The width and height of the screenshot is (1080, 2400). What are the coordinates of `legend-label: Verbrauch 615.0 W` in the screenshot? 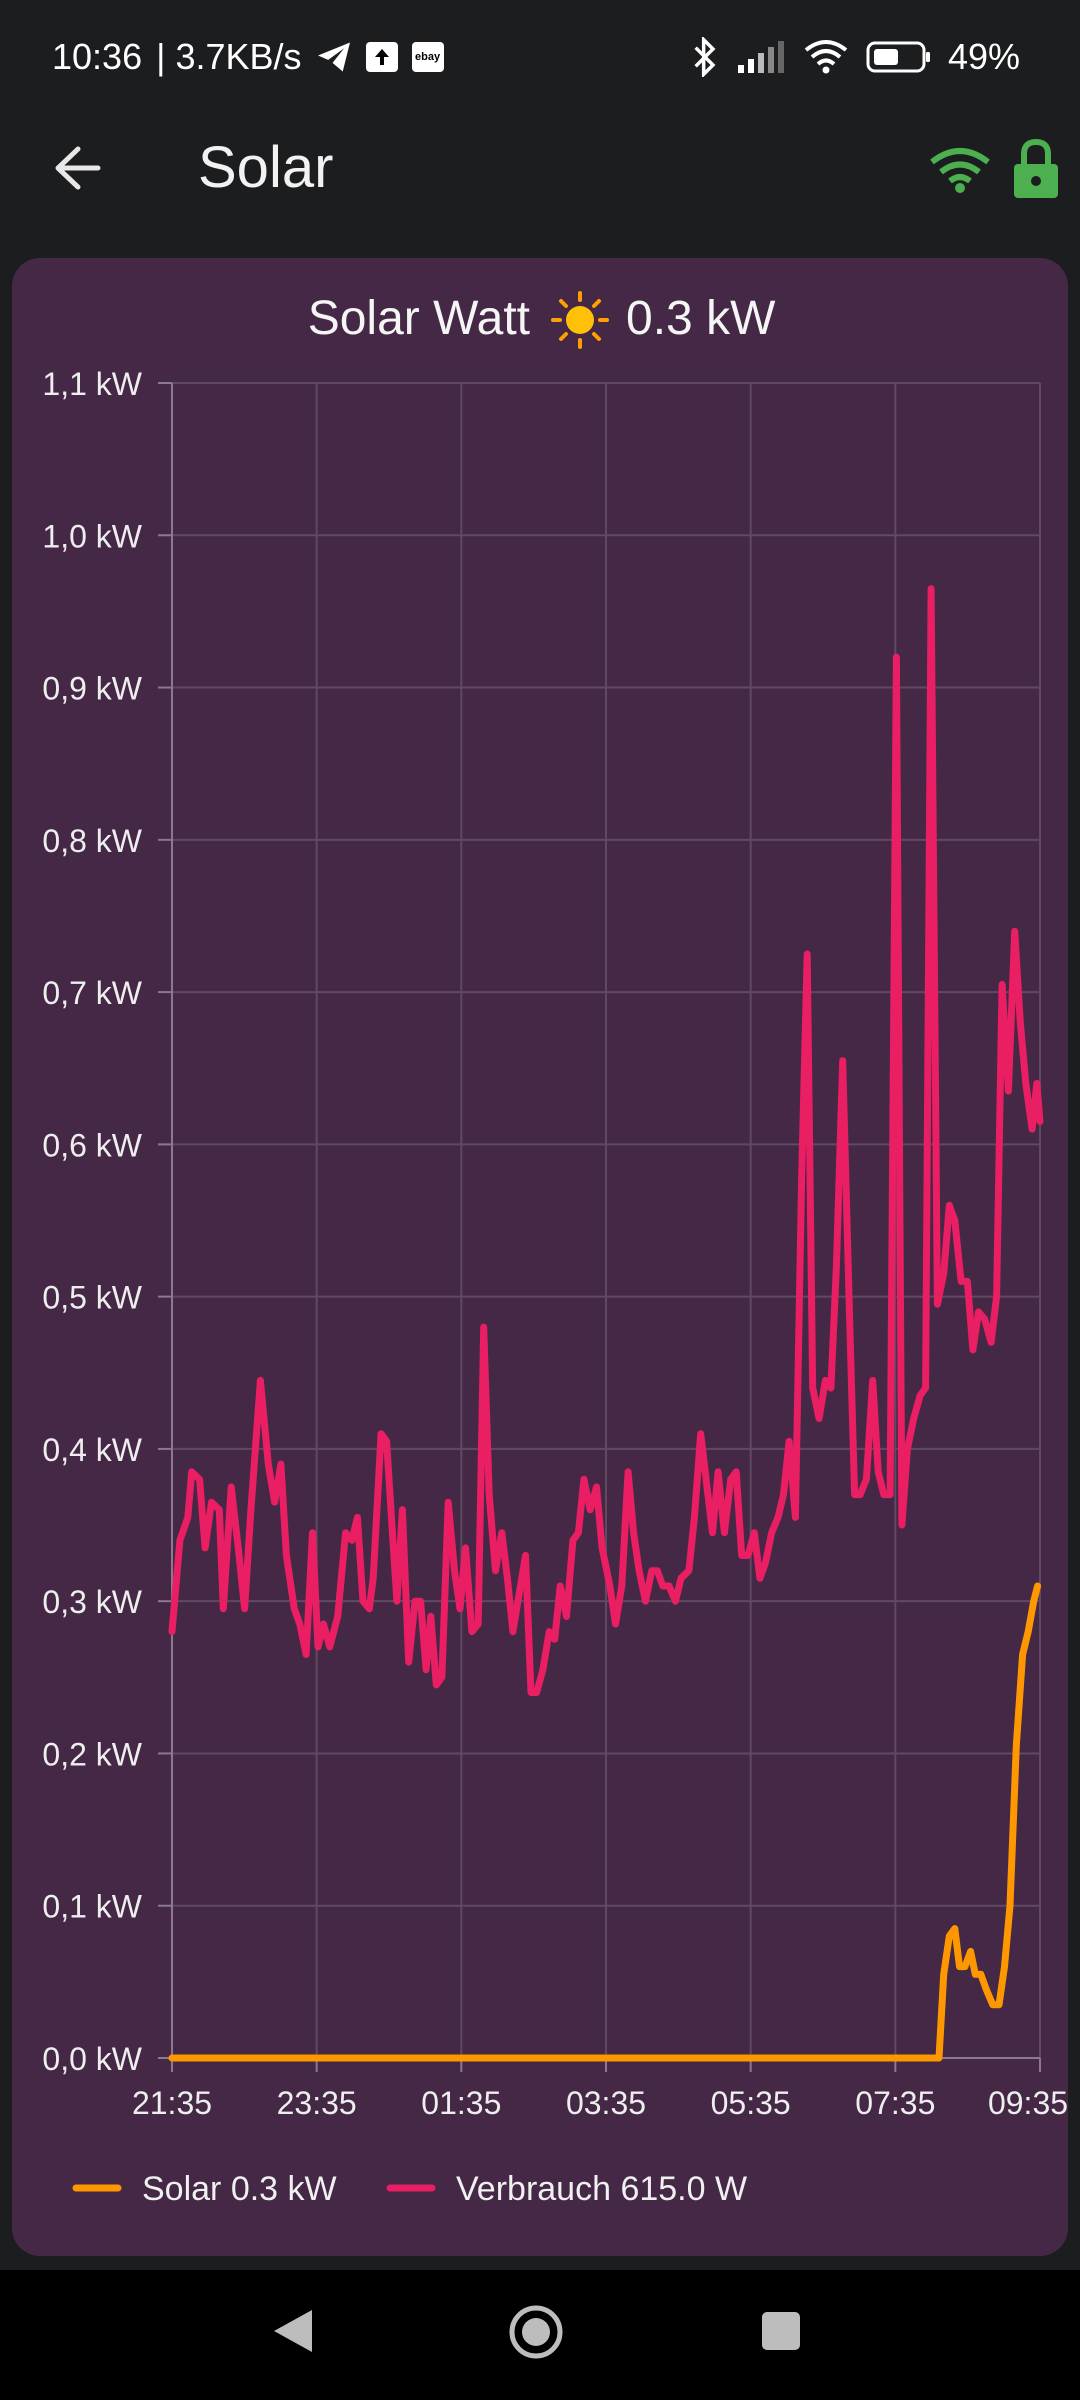 It's located at (601, 2189).